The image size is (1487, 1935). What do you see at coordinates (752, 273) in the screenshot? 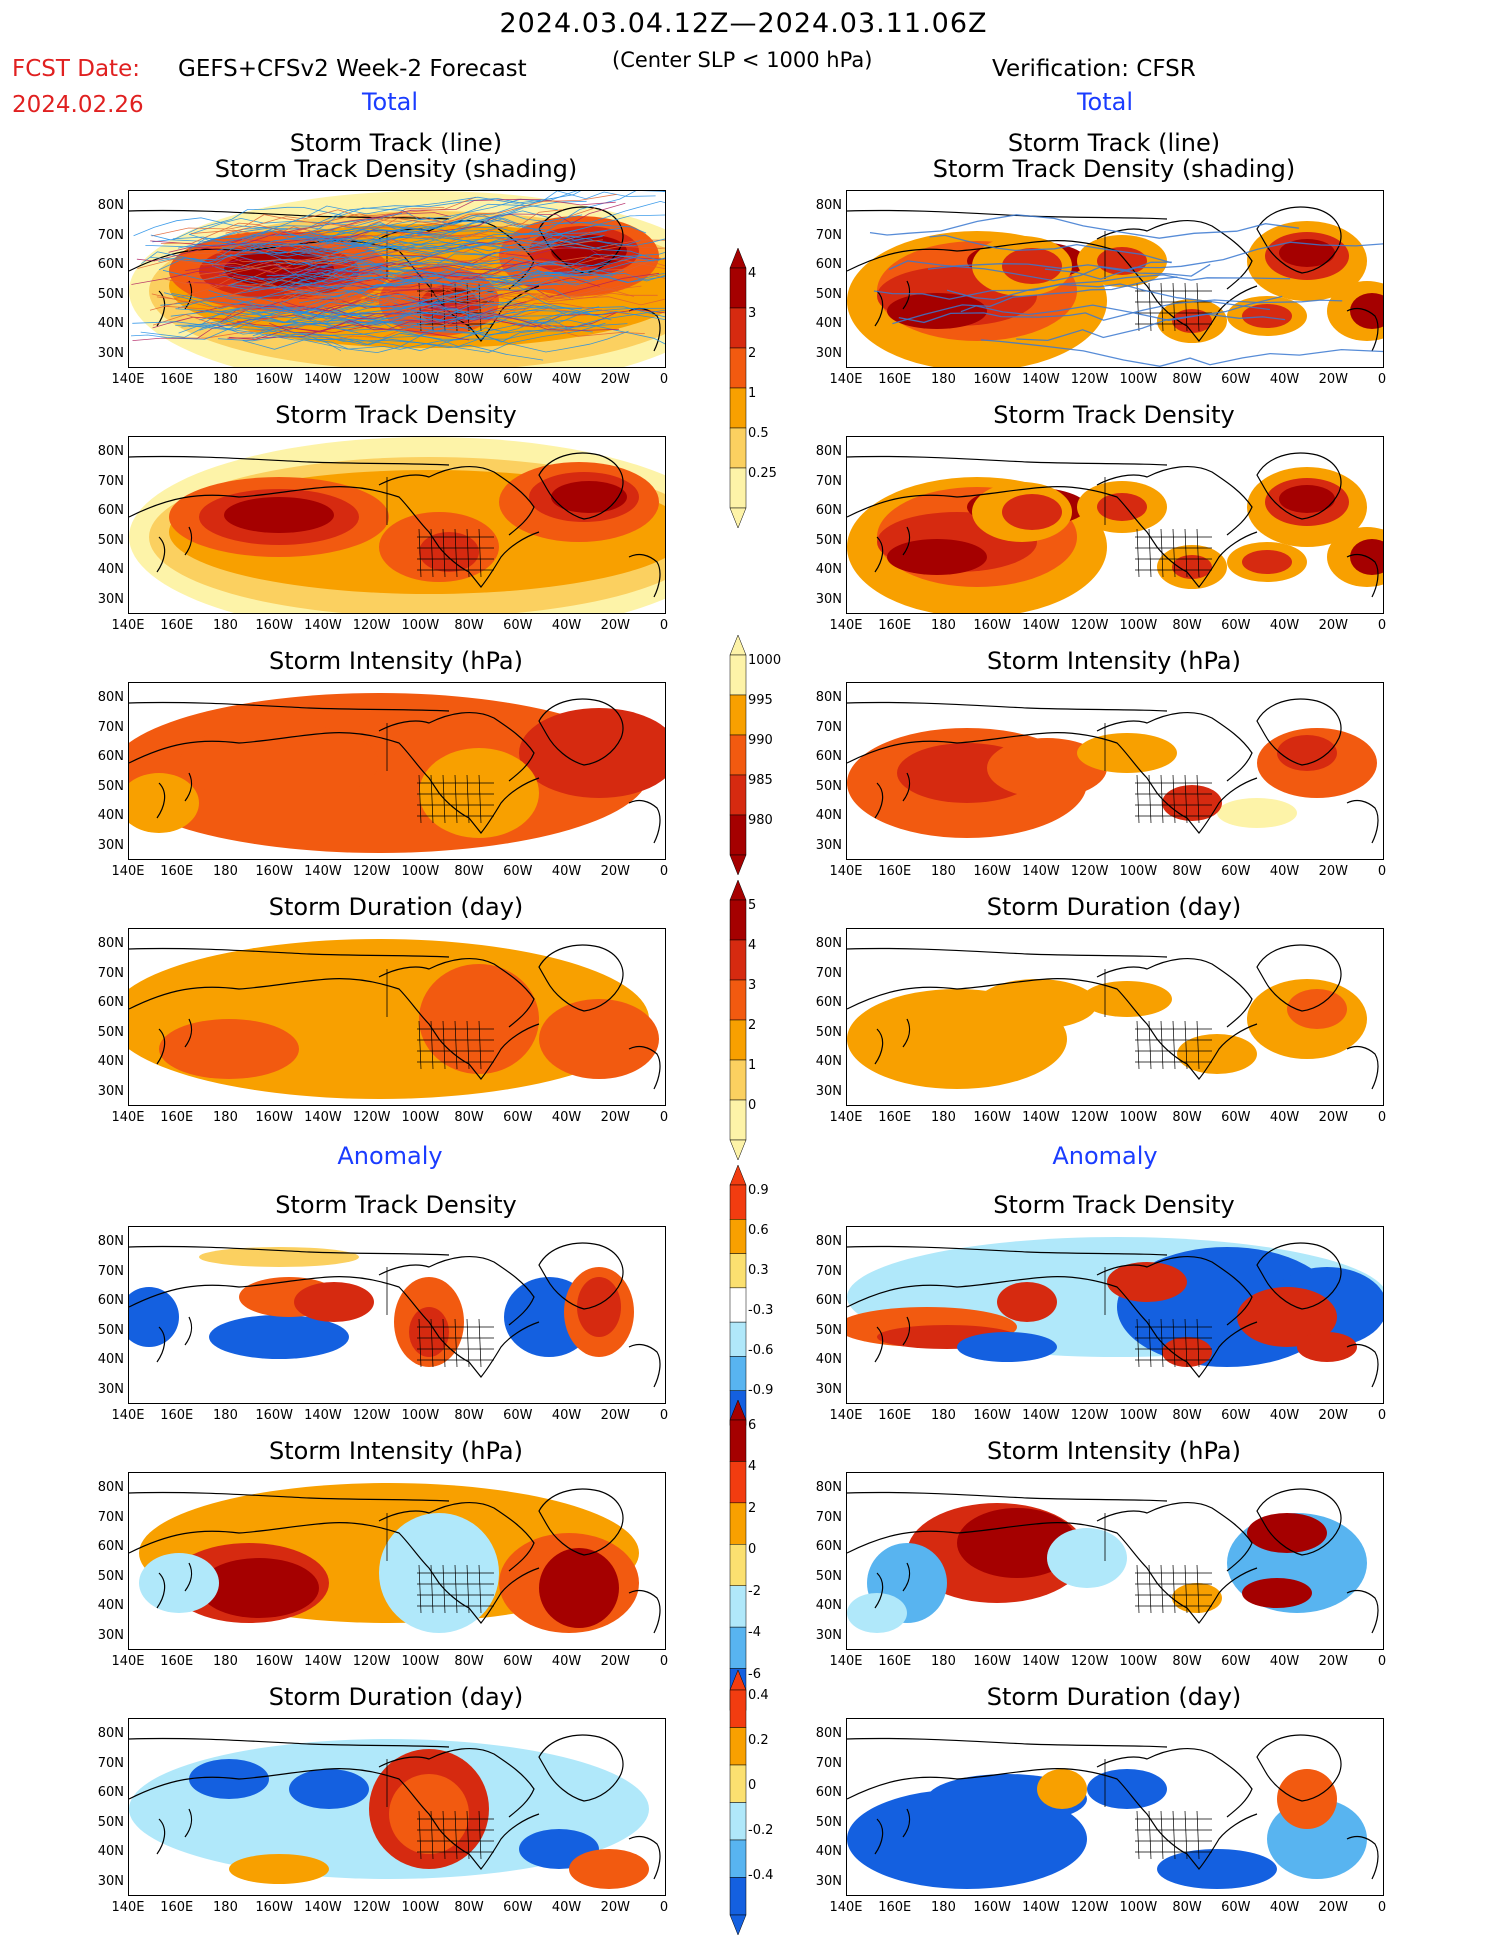
I see `colorbar-label: 4` at bounding box center [752, 273].